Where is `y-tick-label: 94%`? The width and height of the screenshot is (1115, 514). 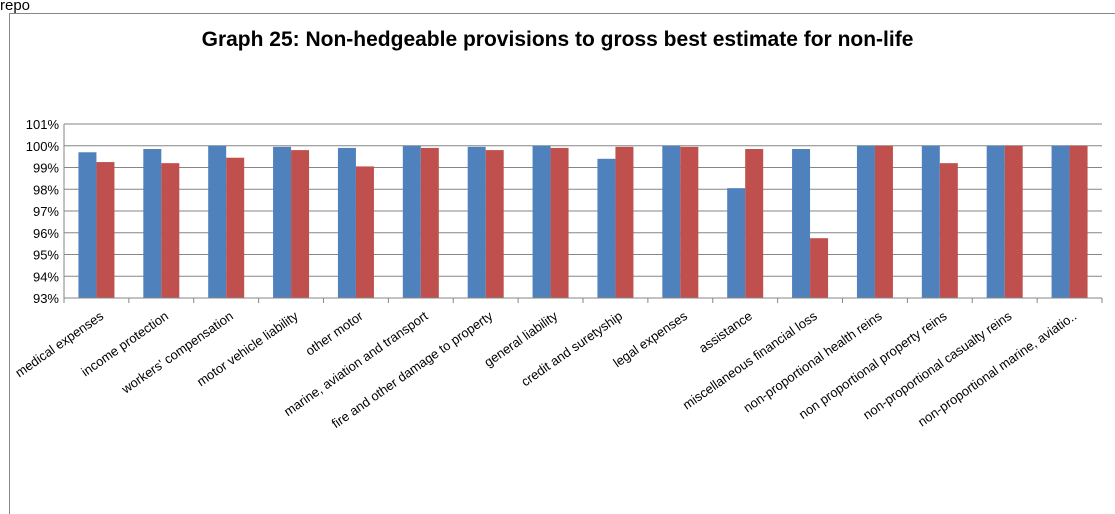
y-tick-label: 94% is located at coordinates (46, 276).